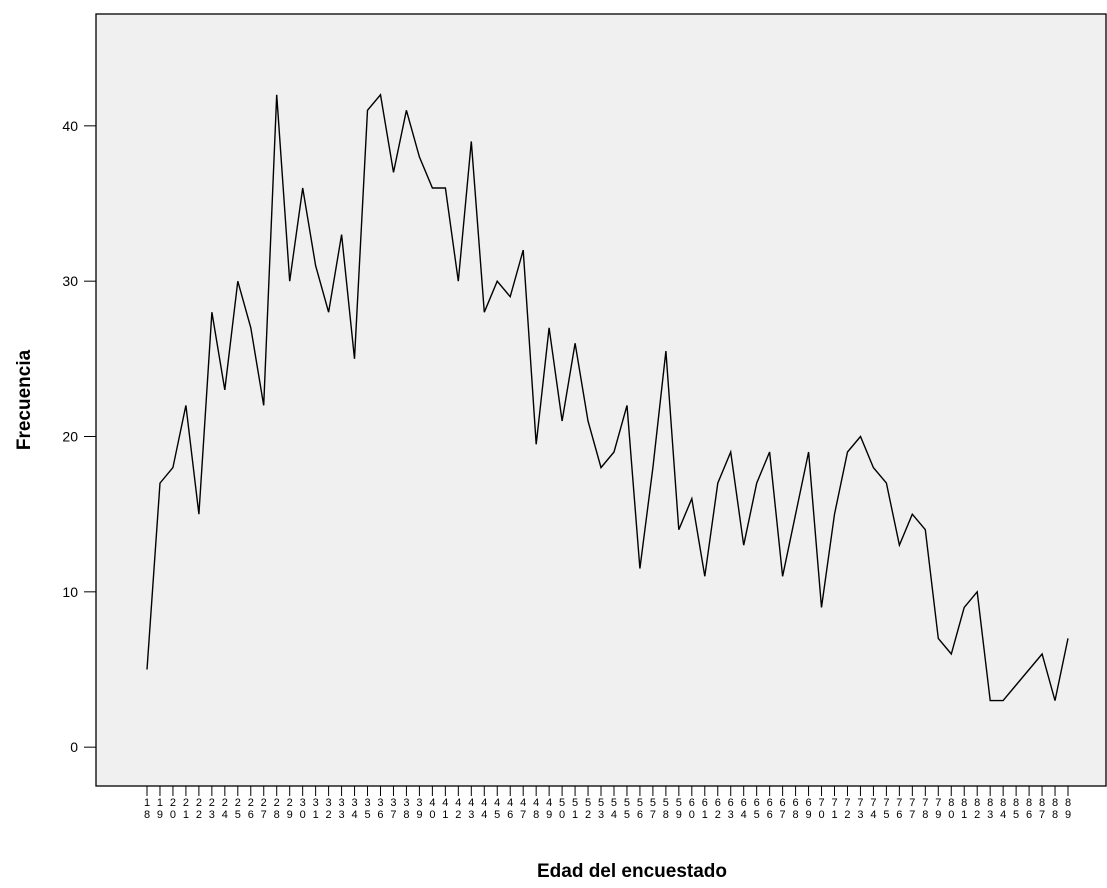 This screenshot has height=888, width=1107. What do you see at coordinates (74, 747) in the screenshot?
I see `y-tick-label: 0` at bounding box center [74, 747].